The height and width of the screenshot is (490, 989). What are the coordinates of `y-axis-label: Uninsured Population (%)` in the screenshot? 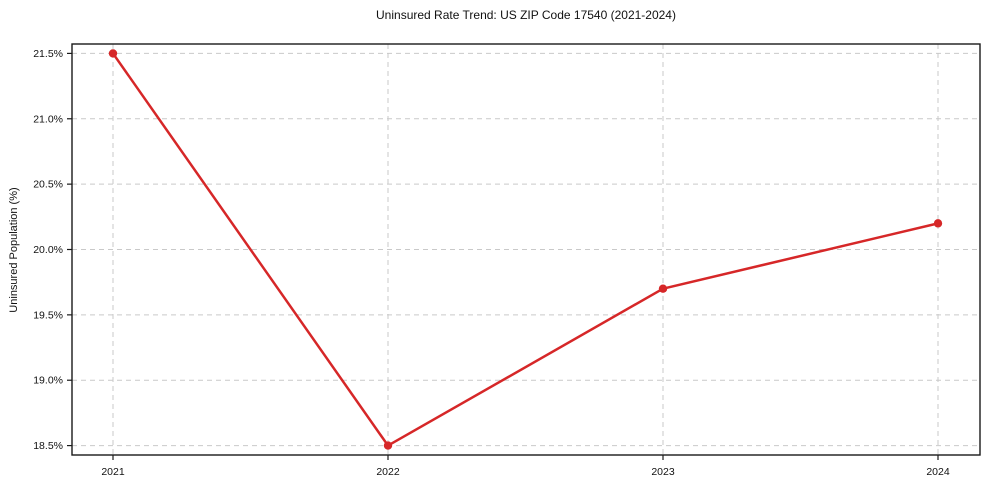 It's located at (14, 250).